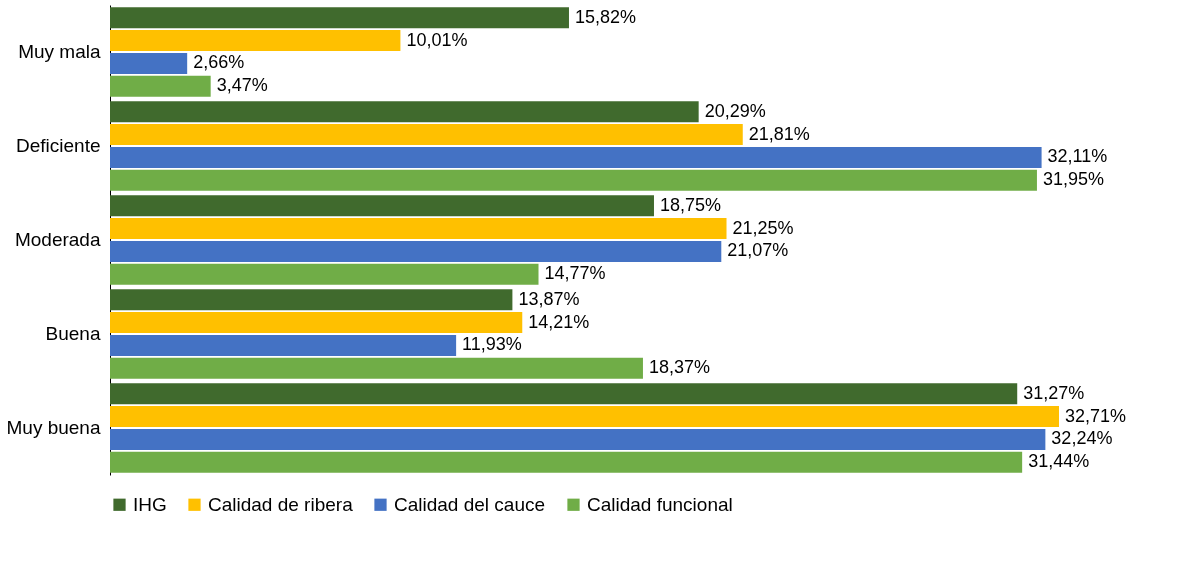 The height and width of the screenshot is (574, 1195). Describe the element at coordinates (281, 504) in the screenshot. I see `legend-label: Calidad de ribera` at that location.